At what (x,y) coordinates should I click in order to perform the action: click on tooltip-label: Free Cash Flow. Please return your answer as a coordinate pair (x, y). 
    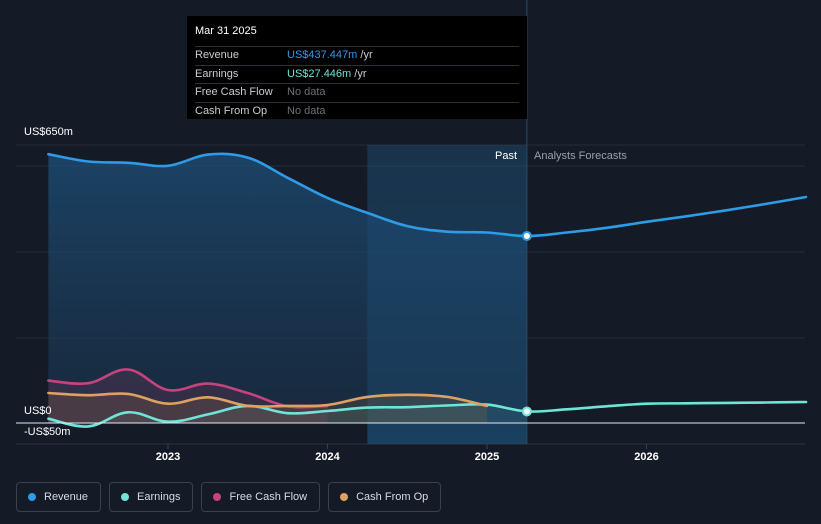
    Looking at the image, I should click on (234, 92).